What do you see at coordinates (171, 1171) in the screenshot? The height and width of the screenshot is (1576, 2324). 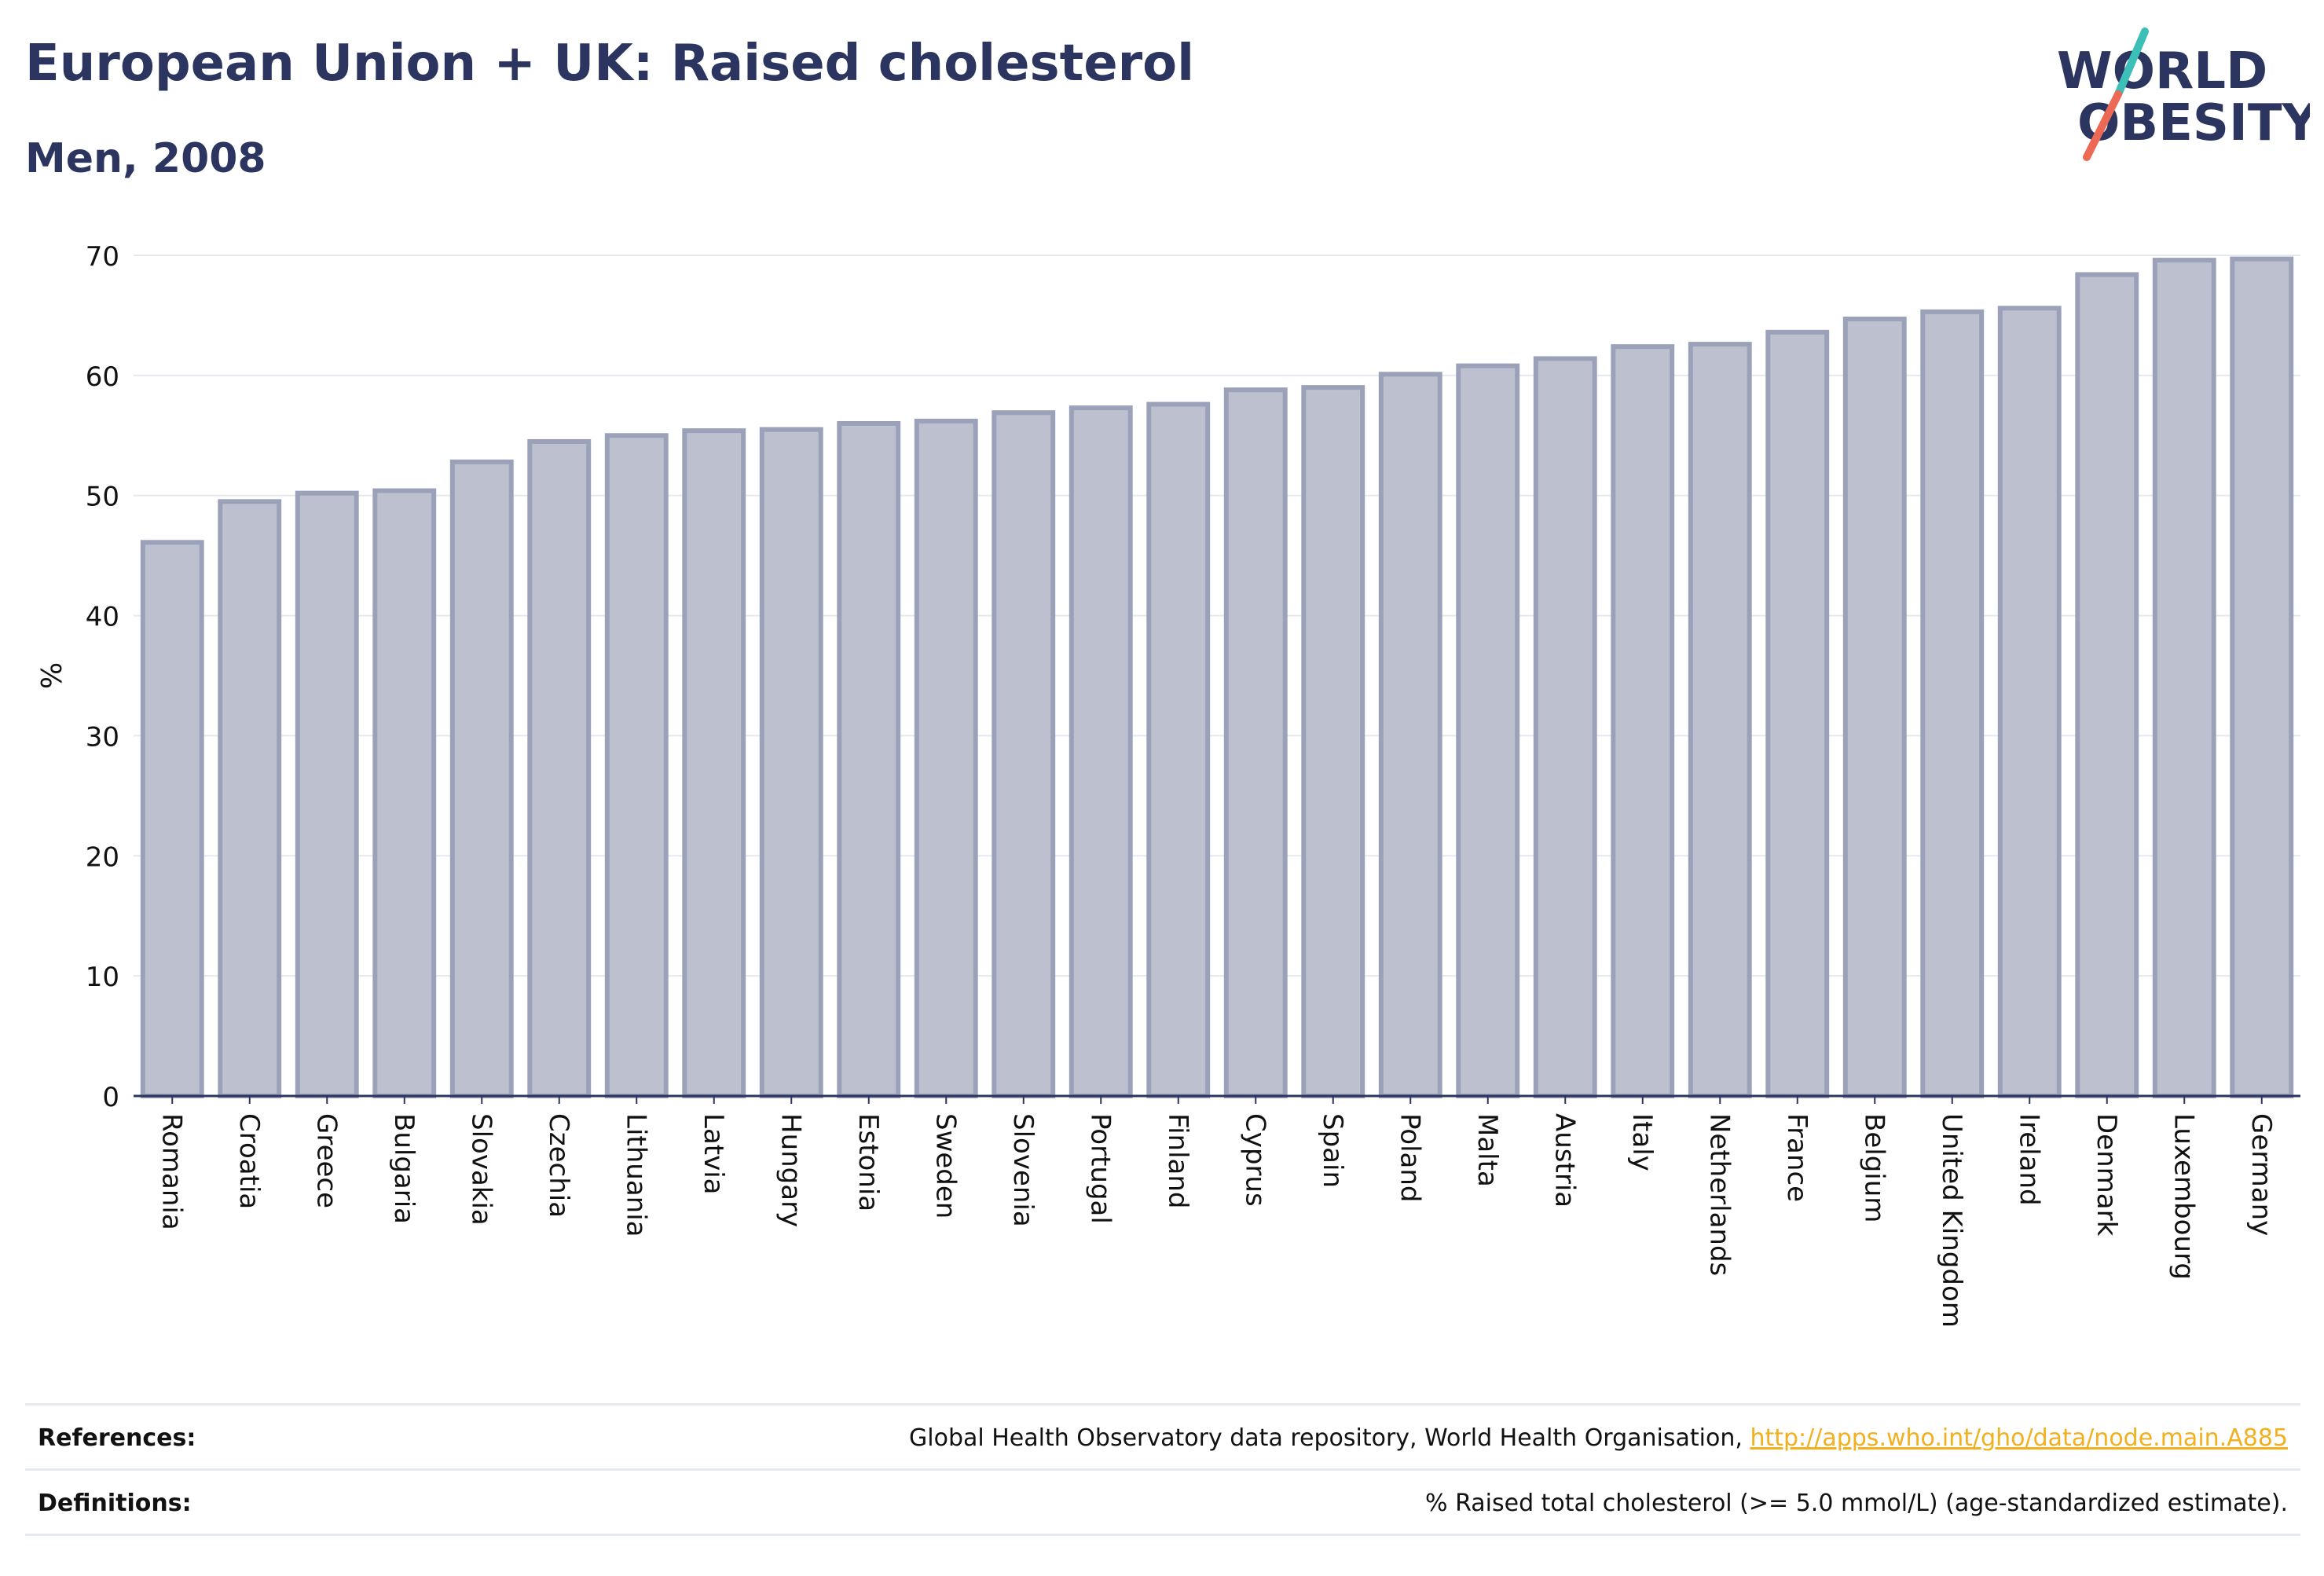 I see `x-tick-label: Romania` at bounding box center [171, 1171].